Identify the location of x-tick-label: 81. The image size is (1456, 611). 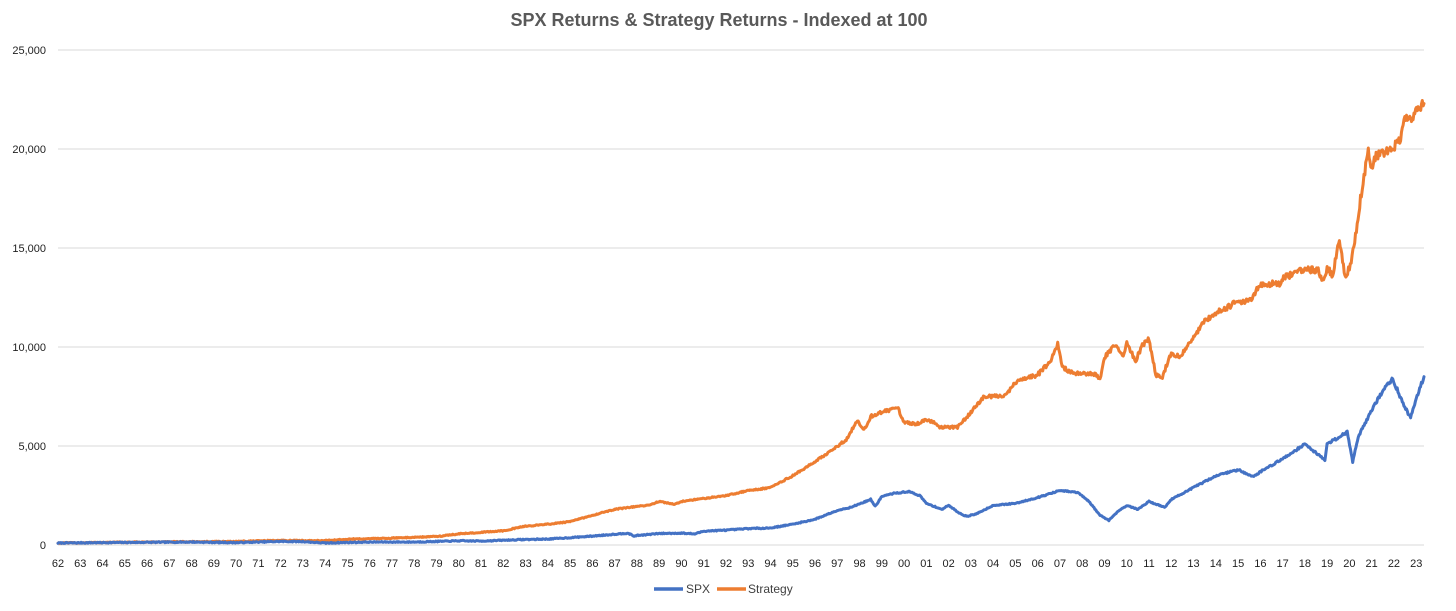
(481, 564).